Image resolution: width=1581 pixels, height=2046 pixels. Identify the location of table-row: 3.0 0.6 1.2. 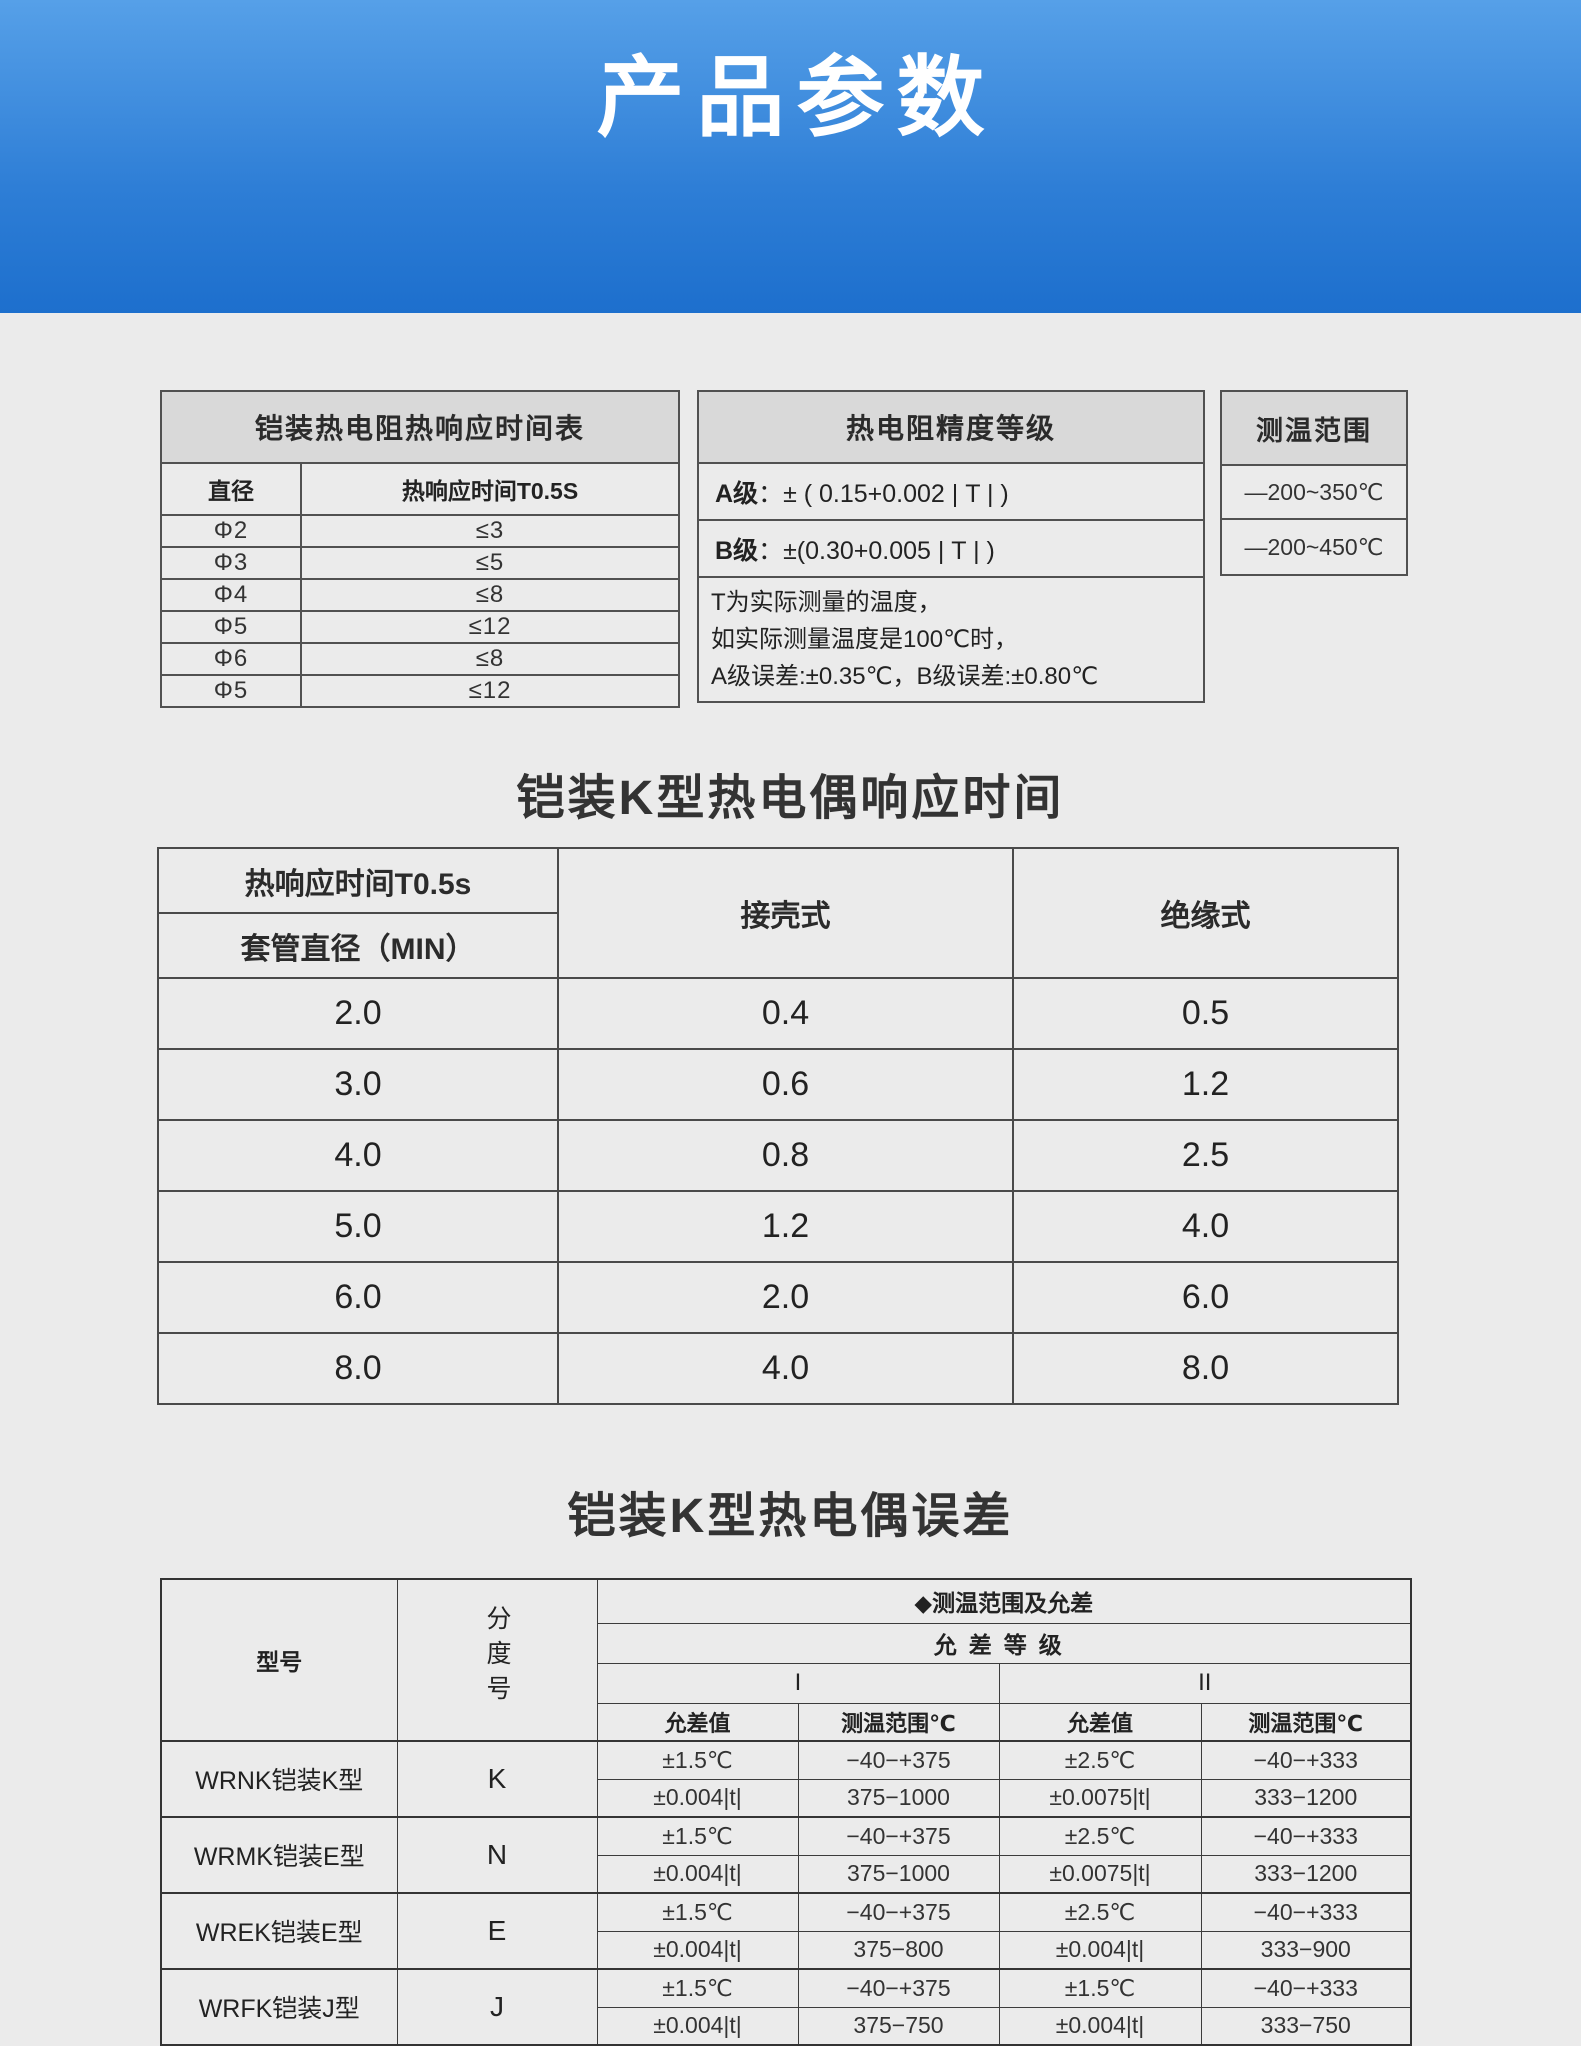
(778, 1084).